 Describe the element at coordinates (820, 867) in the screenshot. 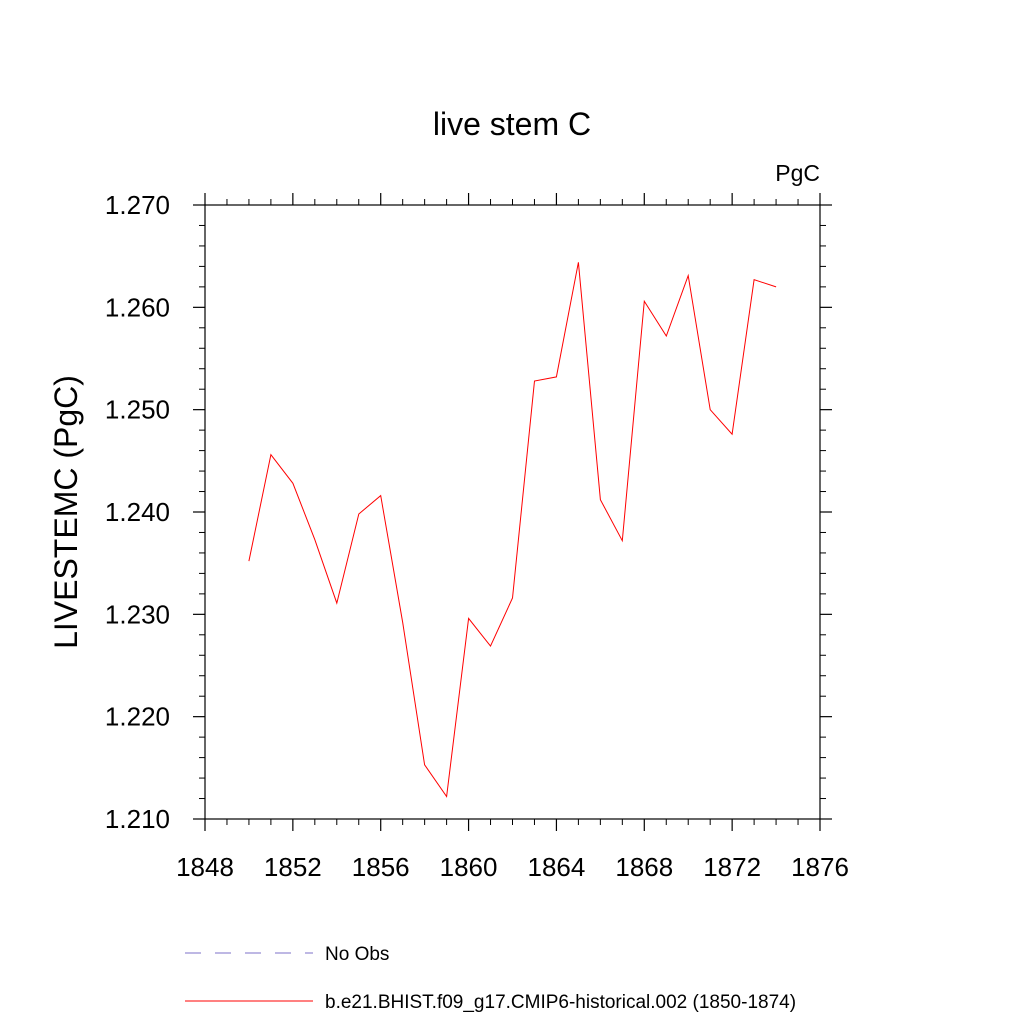

I see `x-tick-label: 1876` at that location.